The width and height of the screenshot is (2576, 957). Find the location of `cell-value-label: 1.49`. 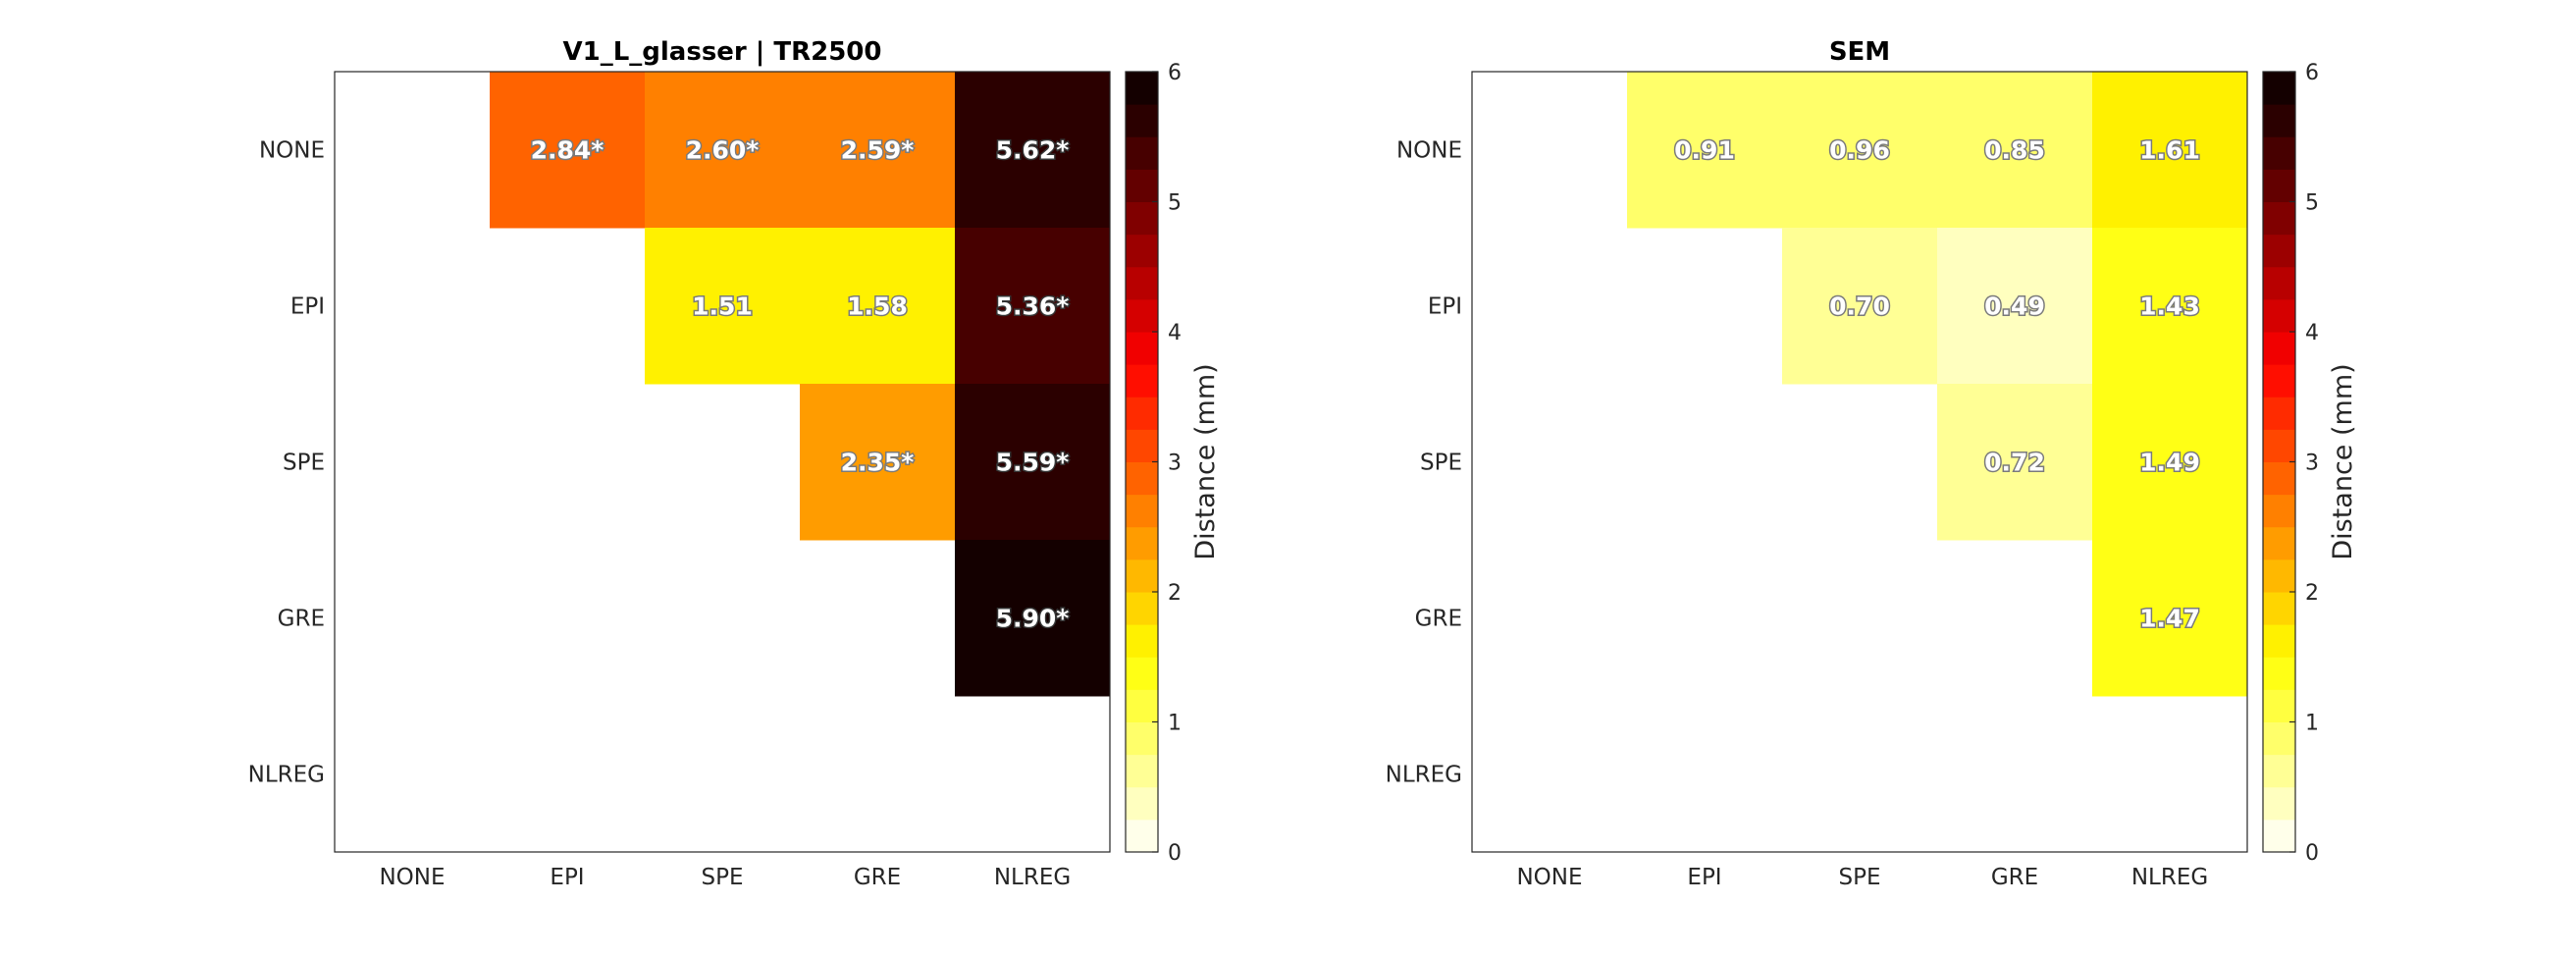

cell-value-label: 1.49 is located at coordinates (2169, 463).